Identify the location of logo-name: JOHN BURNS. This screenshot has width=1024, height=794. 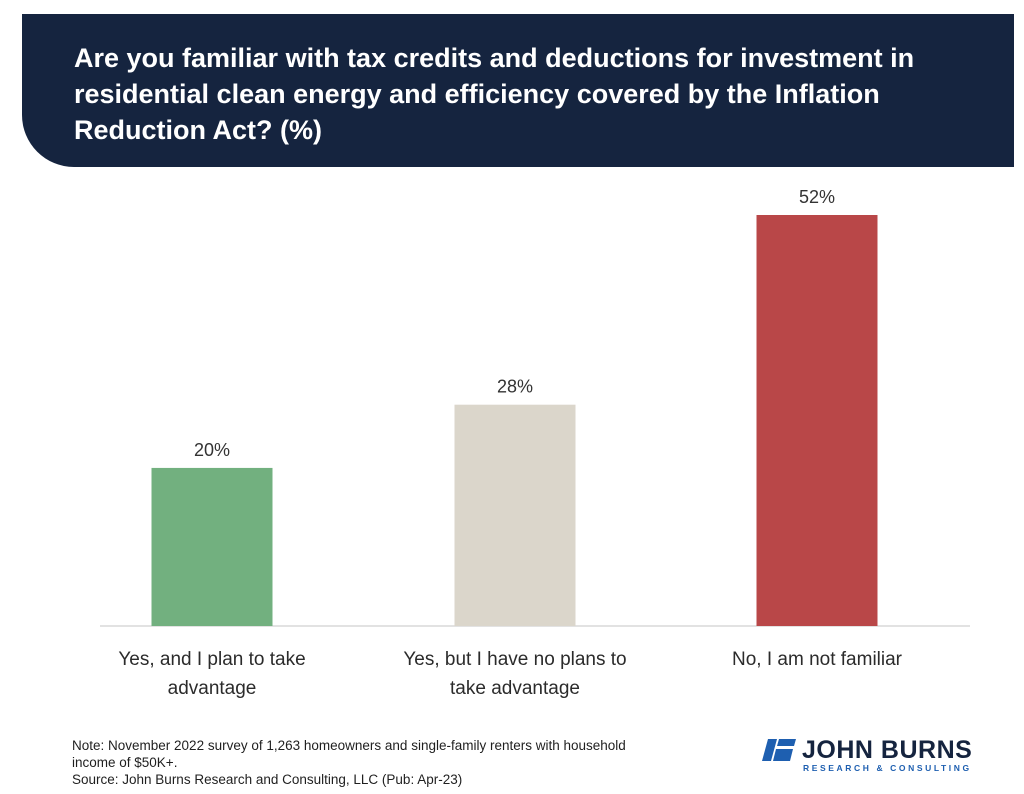
(887, 750).